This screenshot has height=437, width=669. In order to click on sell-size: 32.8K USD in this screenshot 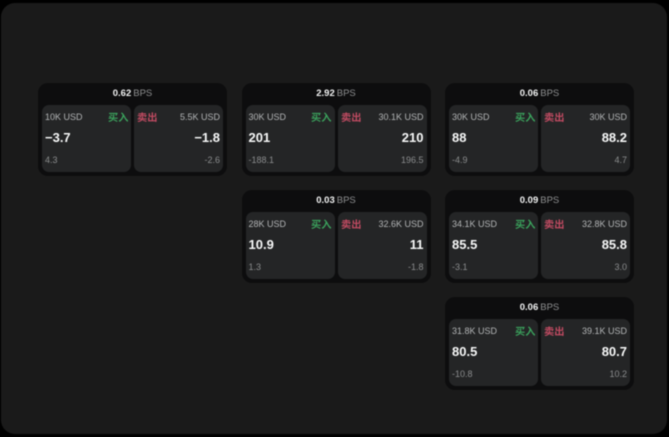, I will do `click(604, 224)`.